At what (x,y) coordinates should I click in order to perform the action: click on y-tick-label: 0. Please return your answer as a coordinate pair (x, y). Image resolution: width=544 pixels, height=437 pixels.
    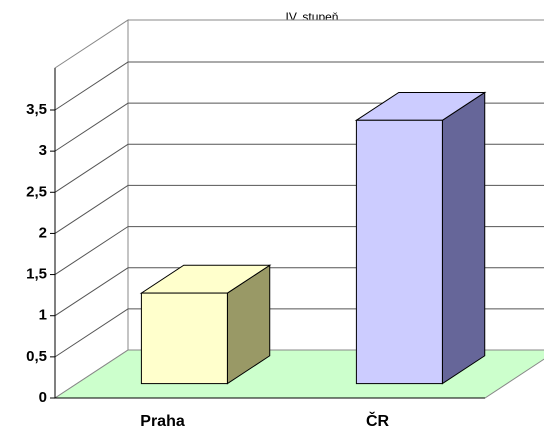
    Looking at the image, I should click on (43, 397).